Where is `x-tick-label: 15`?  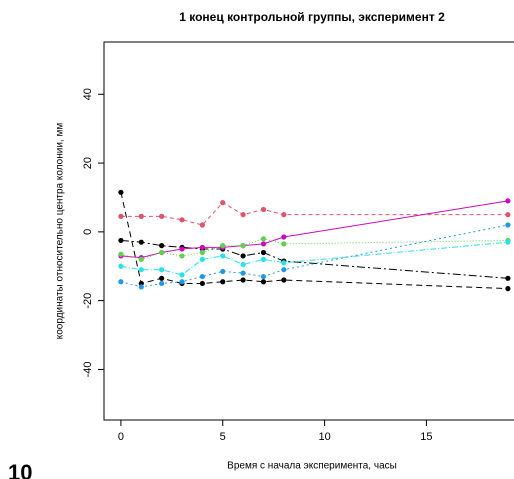 x-tick-label: 15 is located at coordinates (426, 437).